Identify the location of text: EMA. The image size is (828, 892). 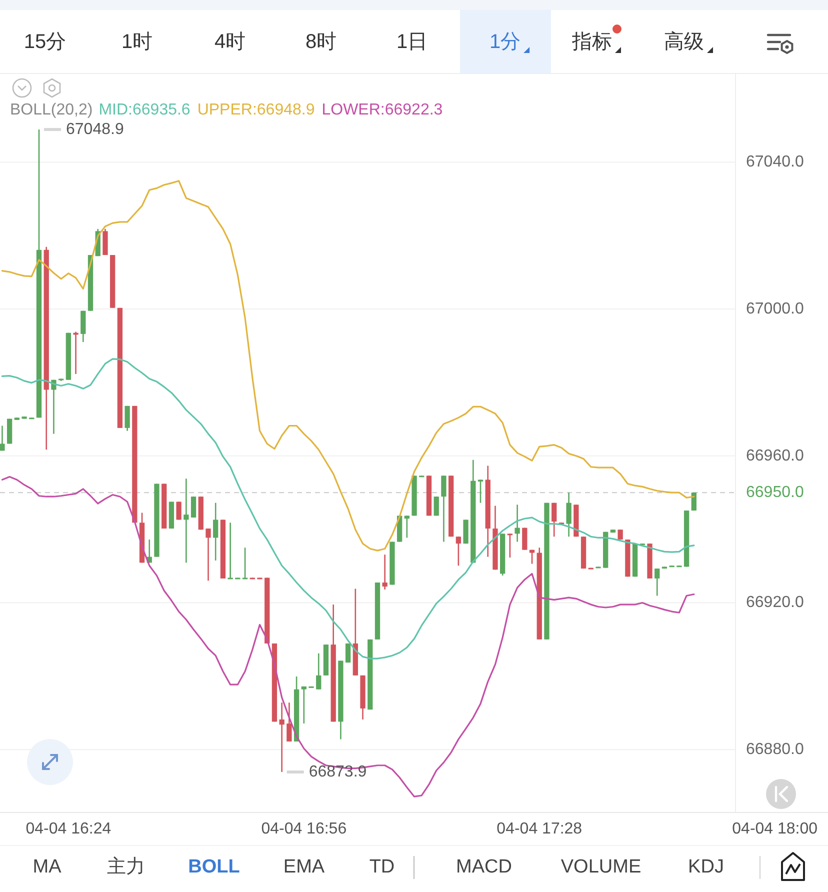
(304, 867).